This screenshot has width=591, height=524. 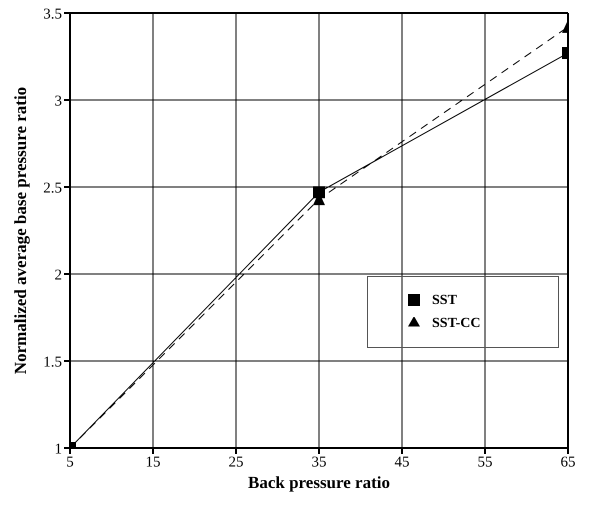 I want to click on y-tick-label: 1, so click(x=58, y=449).